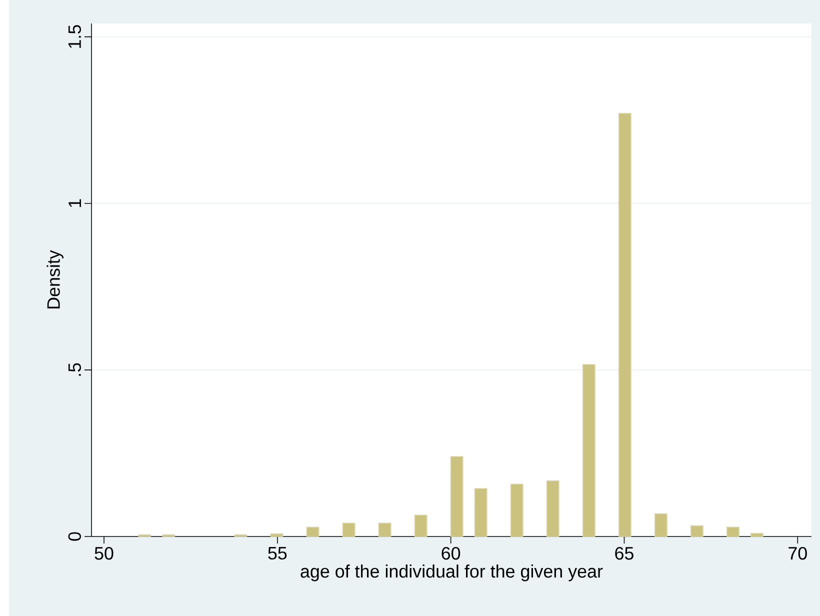 Image resolution: width=820 pixels, height=616 pixels. I want to click on x-tick-label: 70, so click(797, 553).